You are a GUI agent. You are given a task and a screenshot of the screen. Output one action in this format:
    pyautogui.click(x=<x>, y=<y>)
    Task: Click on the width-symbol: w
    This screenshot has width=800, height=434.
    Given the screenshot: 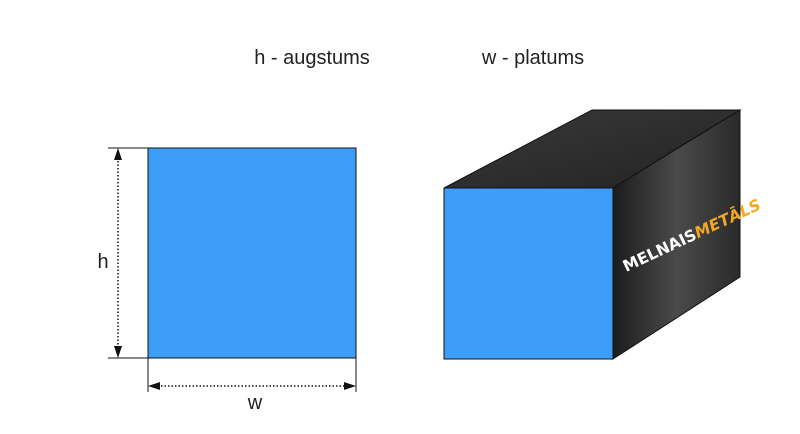 What is the action you would take?
    pyautogui.click(x=255, y=403)
    